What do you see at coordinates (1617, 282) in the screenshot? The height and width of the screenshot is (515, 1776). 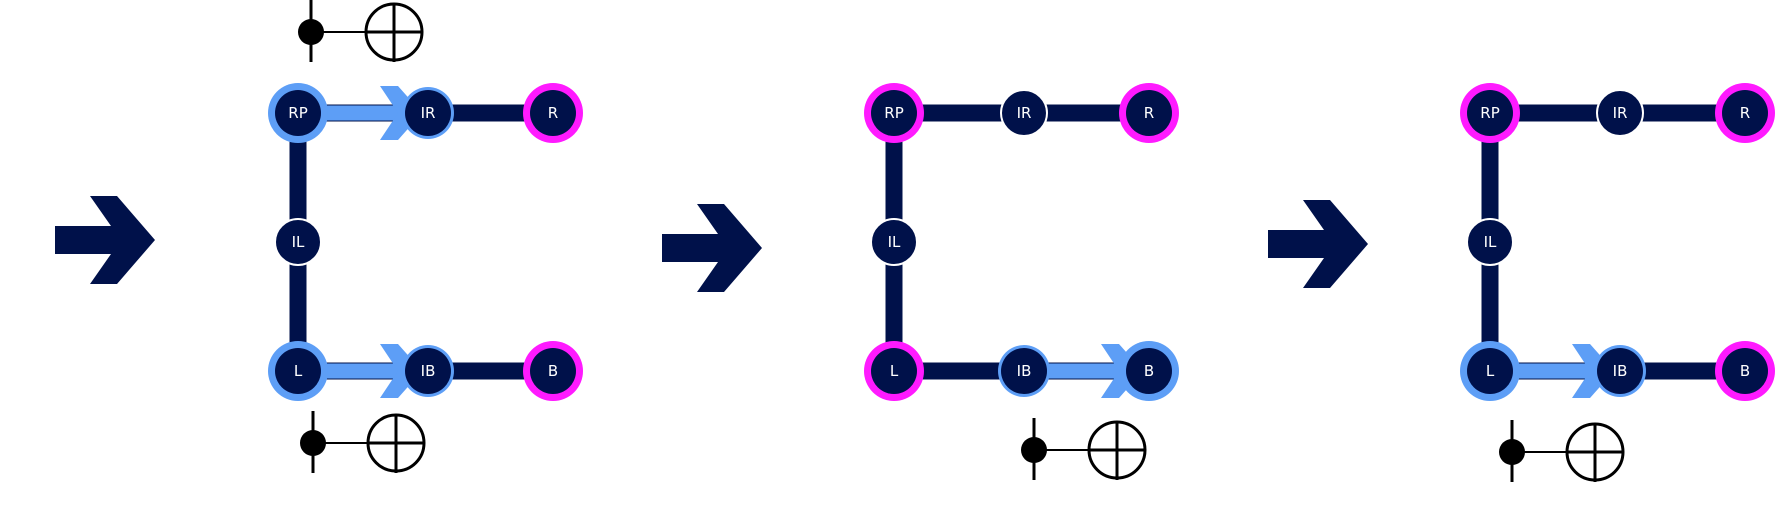 I see `panel-3: RP IR R IL L IB B` at bounding box center [1617, 282].